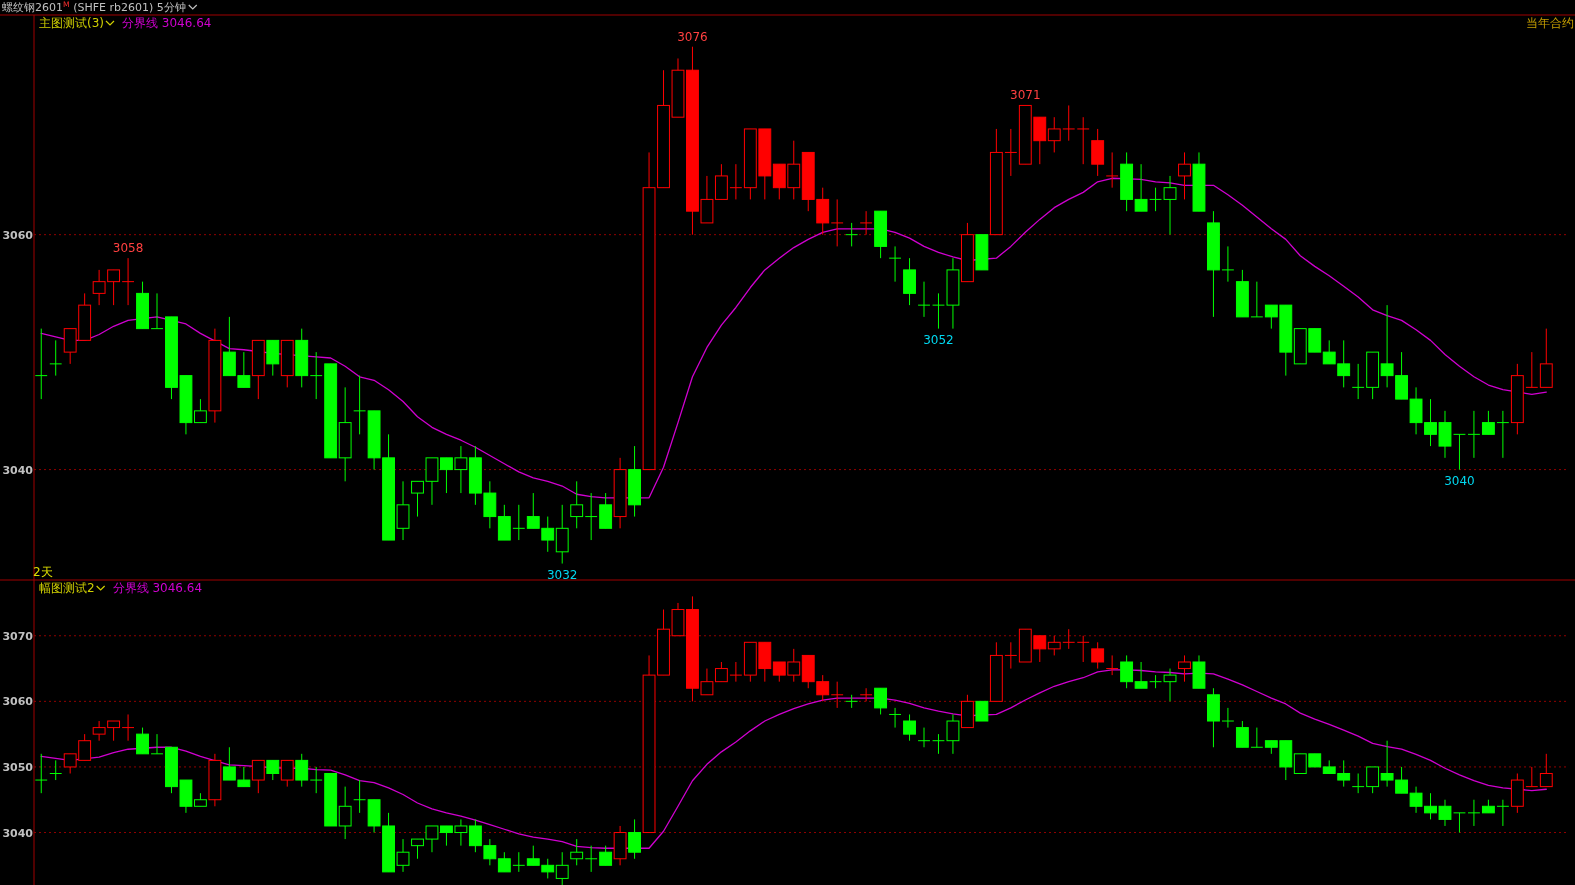 The image size is (1575, 885). Describe the element at coordinates (1459, 480) in the screenshot. I see `annotation: 3040` at that location.